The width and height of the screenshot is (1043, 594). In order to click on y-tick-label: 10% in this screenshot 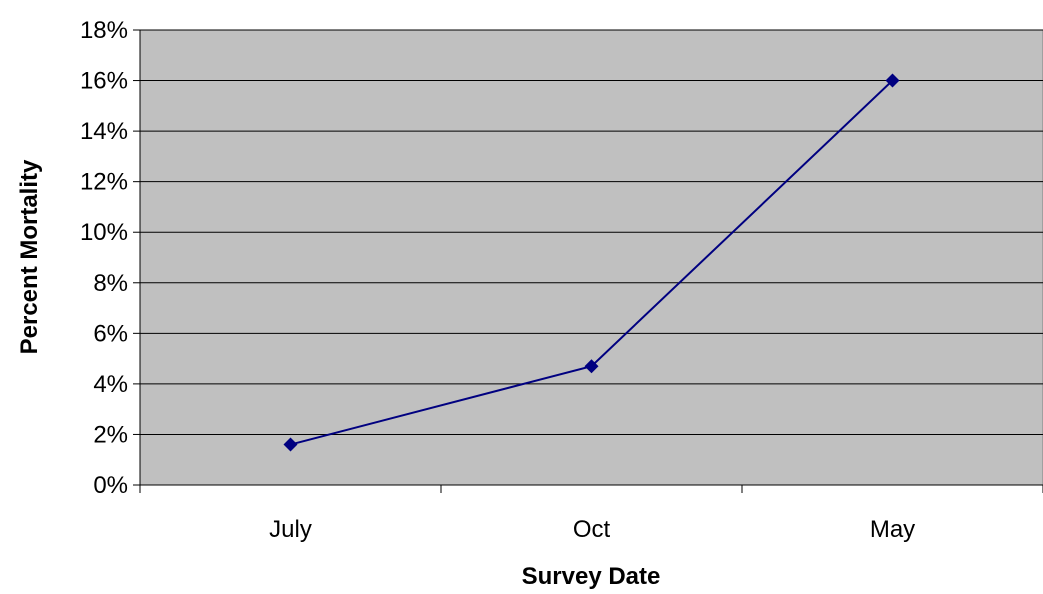, I will do `click(104, 232)`.